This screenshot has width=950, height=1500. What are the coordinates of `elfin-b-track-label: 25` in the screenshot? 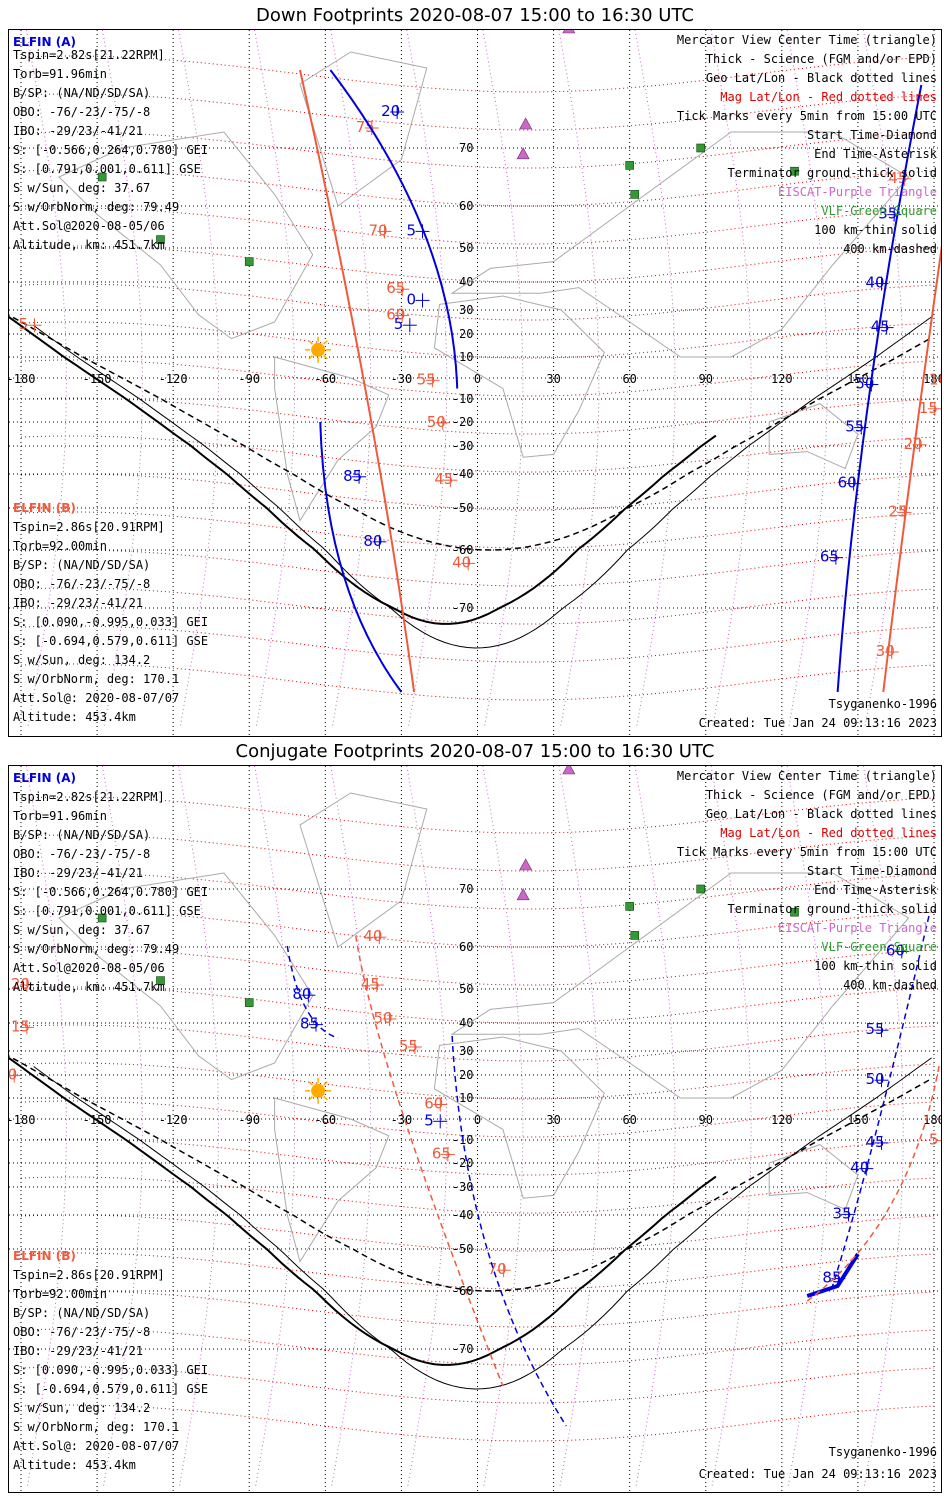 It's located at (897, 511).